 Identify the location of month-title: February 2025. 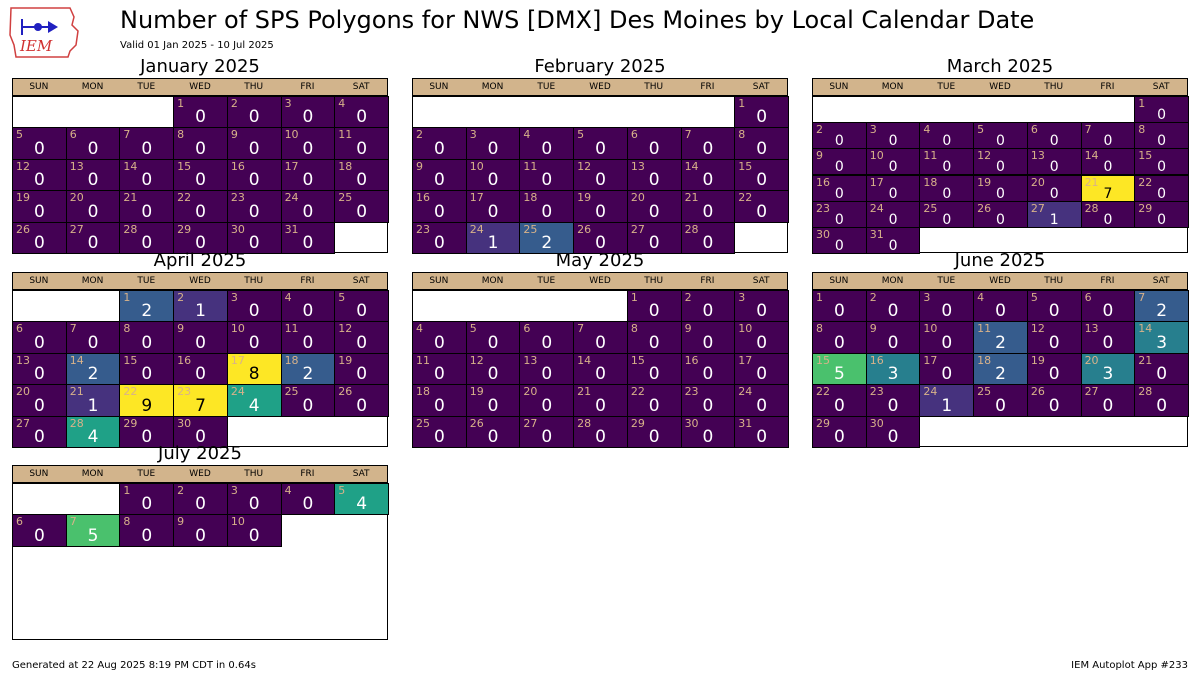
(600, 66).